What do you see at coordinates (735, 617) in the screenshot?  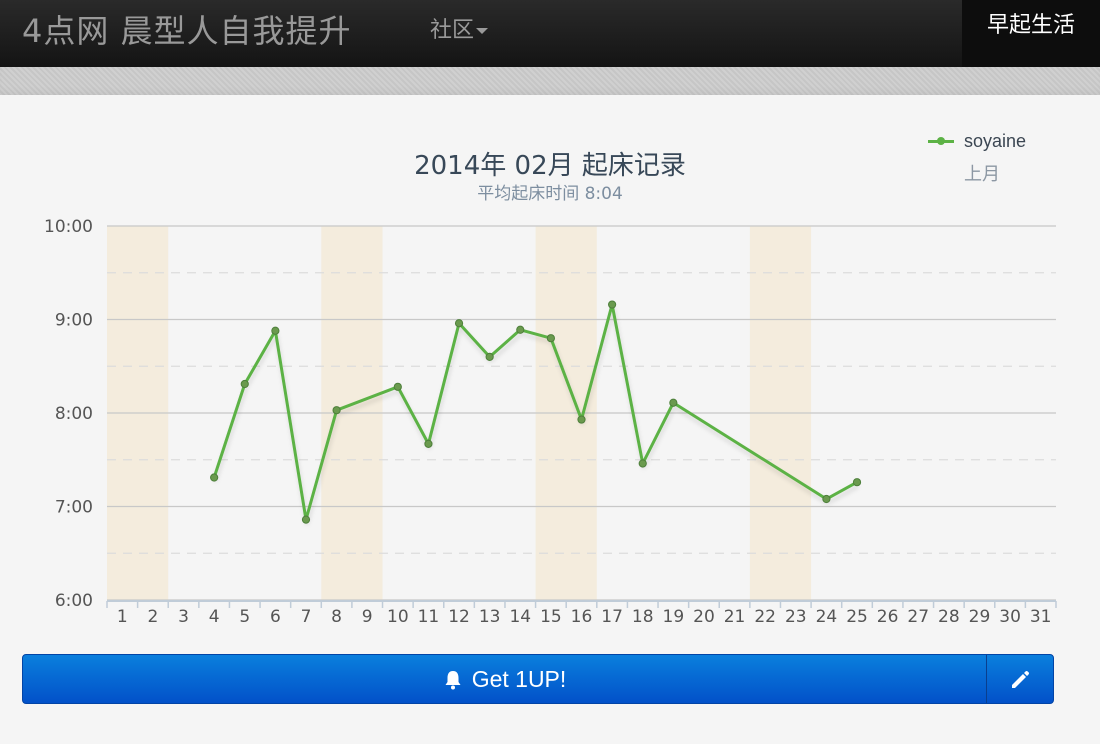 I see `x-tick-label: 21` at bounding box center [735, 617].